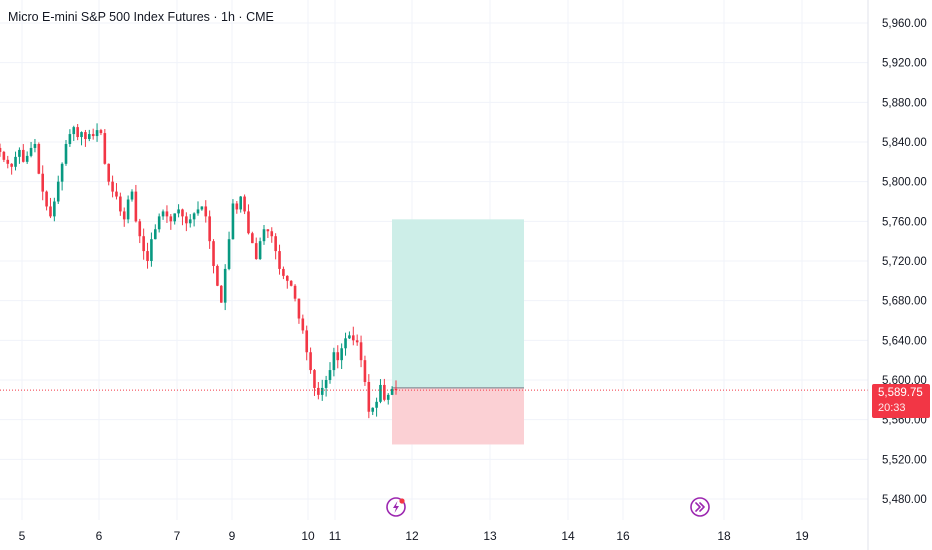  What do you see at coordinates (548, 507) in the screenshot?
I see `event-markers` at bounding box center [548, 507].